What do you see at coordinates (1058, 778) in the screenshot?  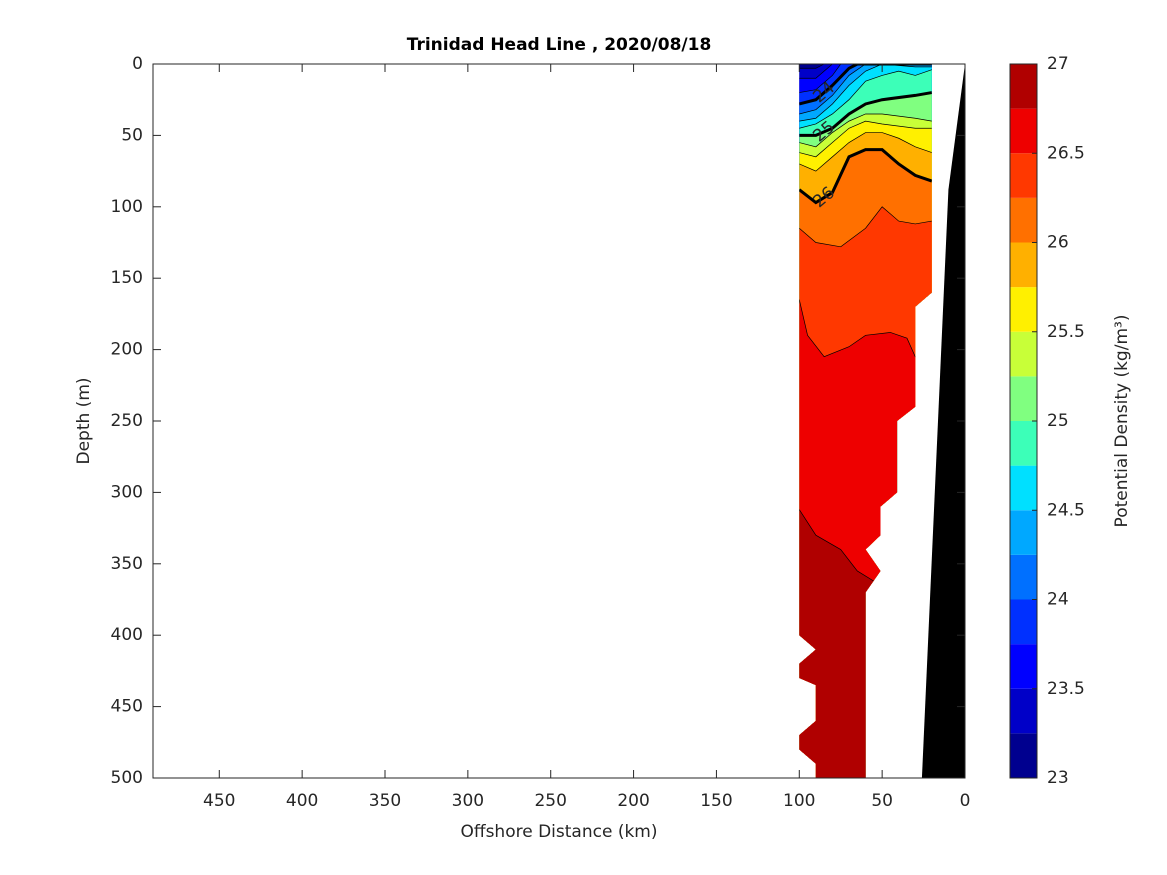 I see `colorbar-tick-label: 23` at bounding box center [1058, 778].